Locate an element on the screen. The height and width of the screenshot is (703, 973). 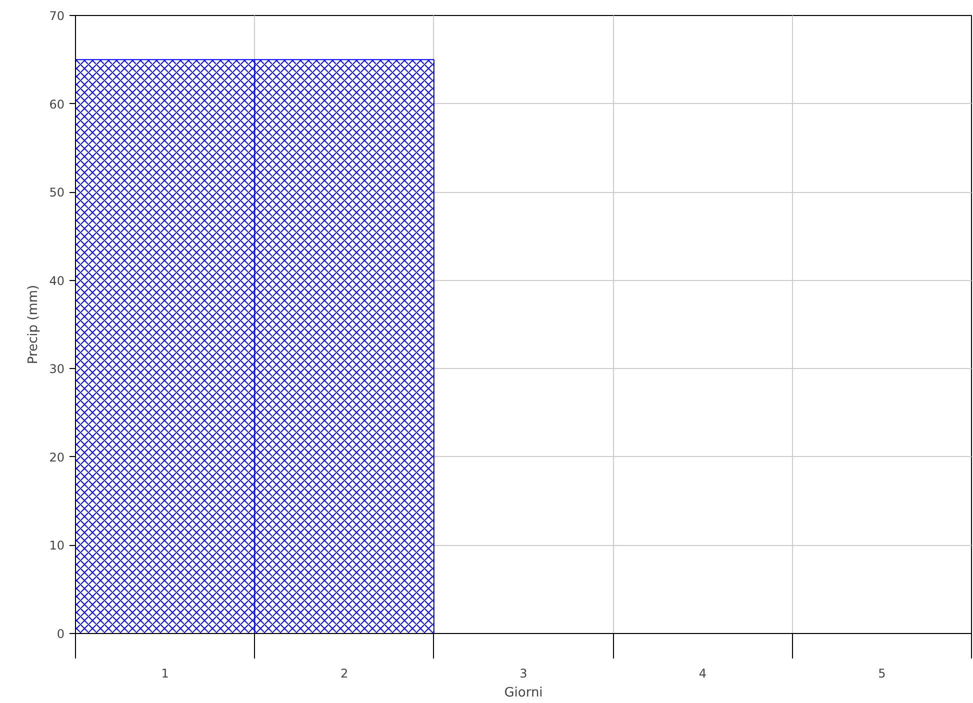
x-axis-title: Giorni is located at coordinates (523, 693).